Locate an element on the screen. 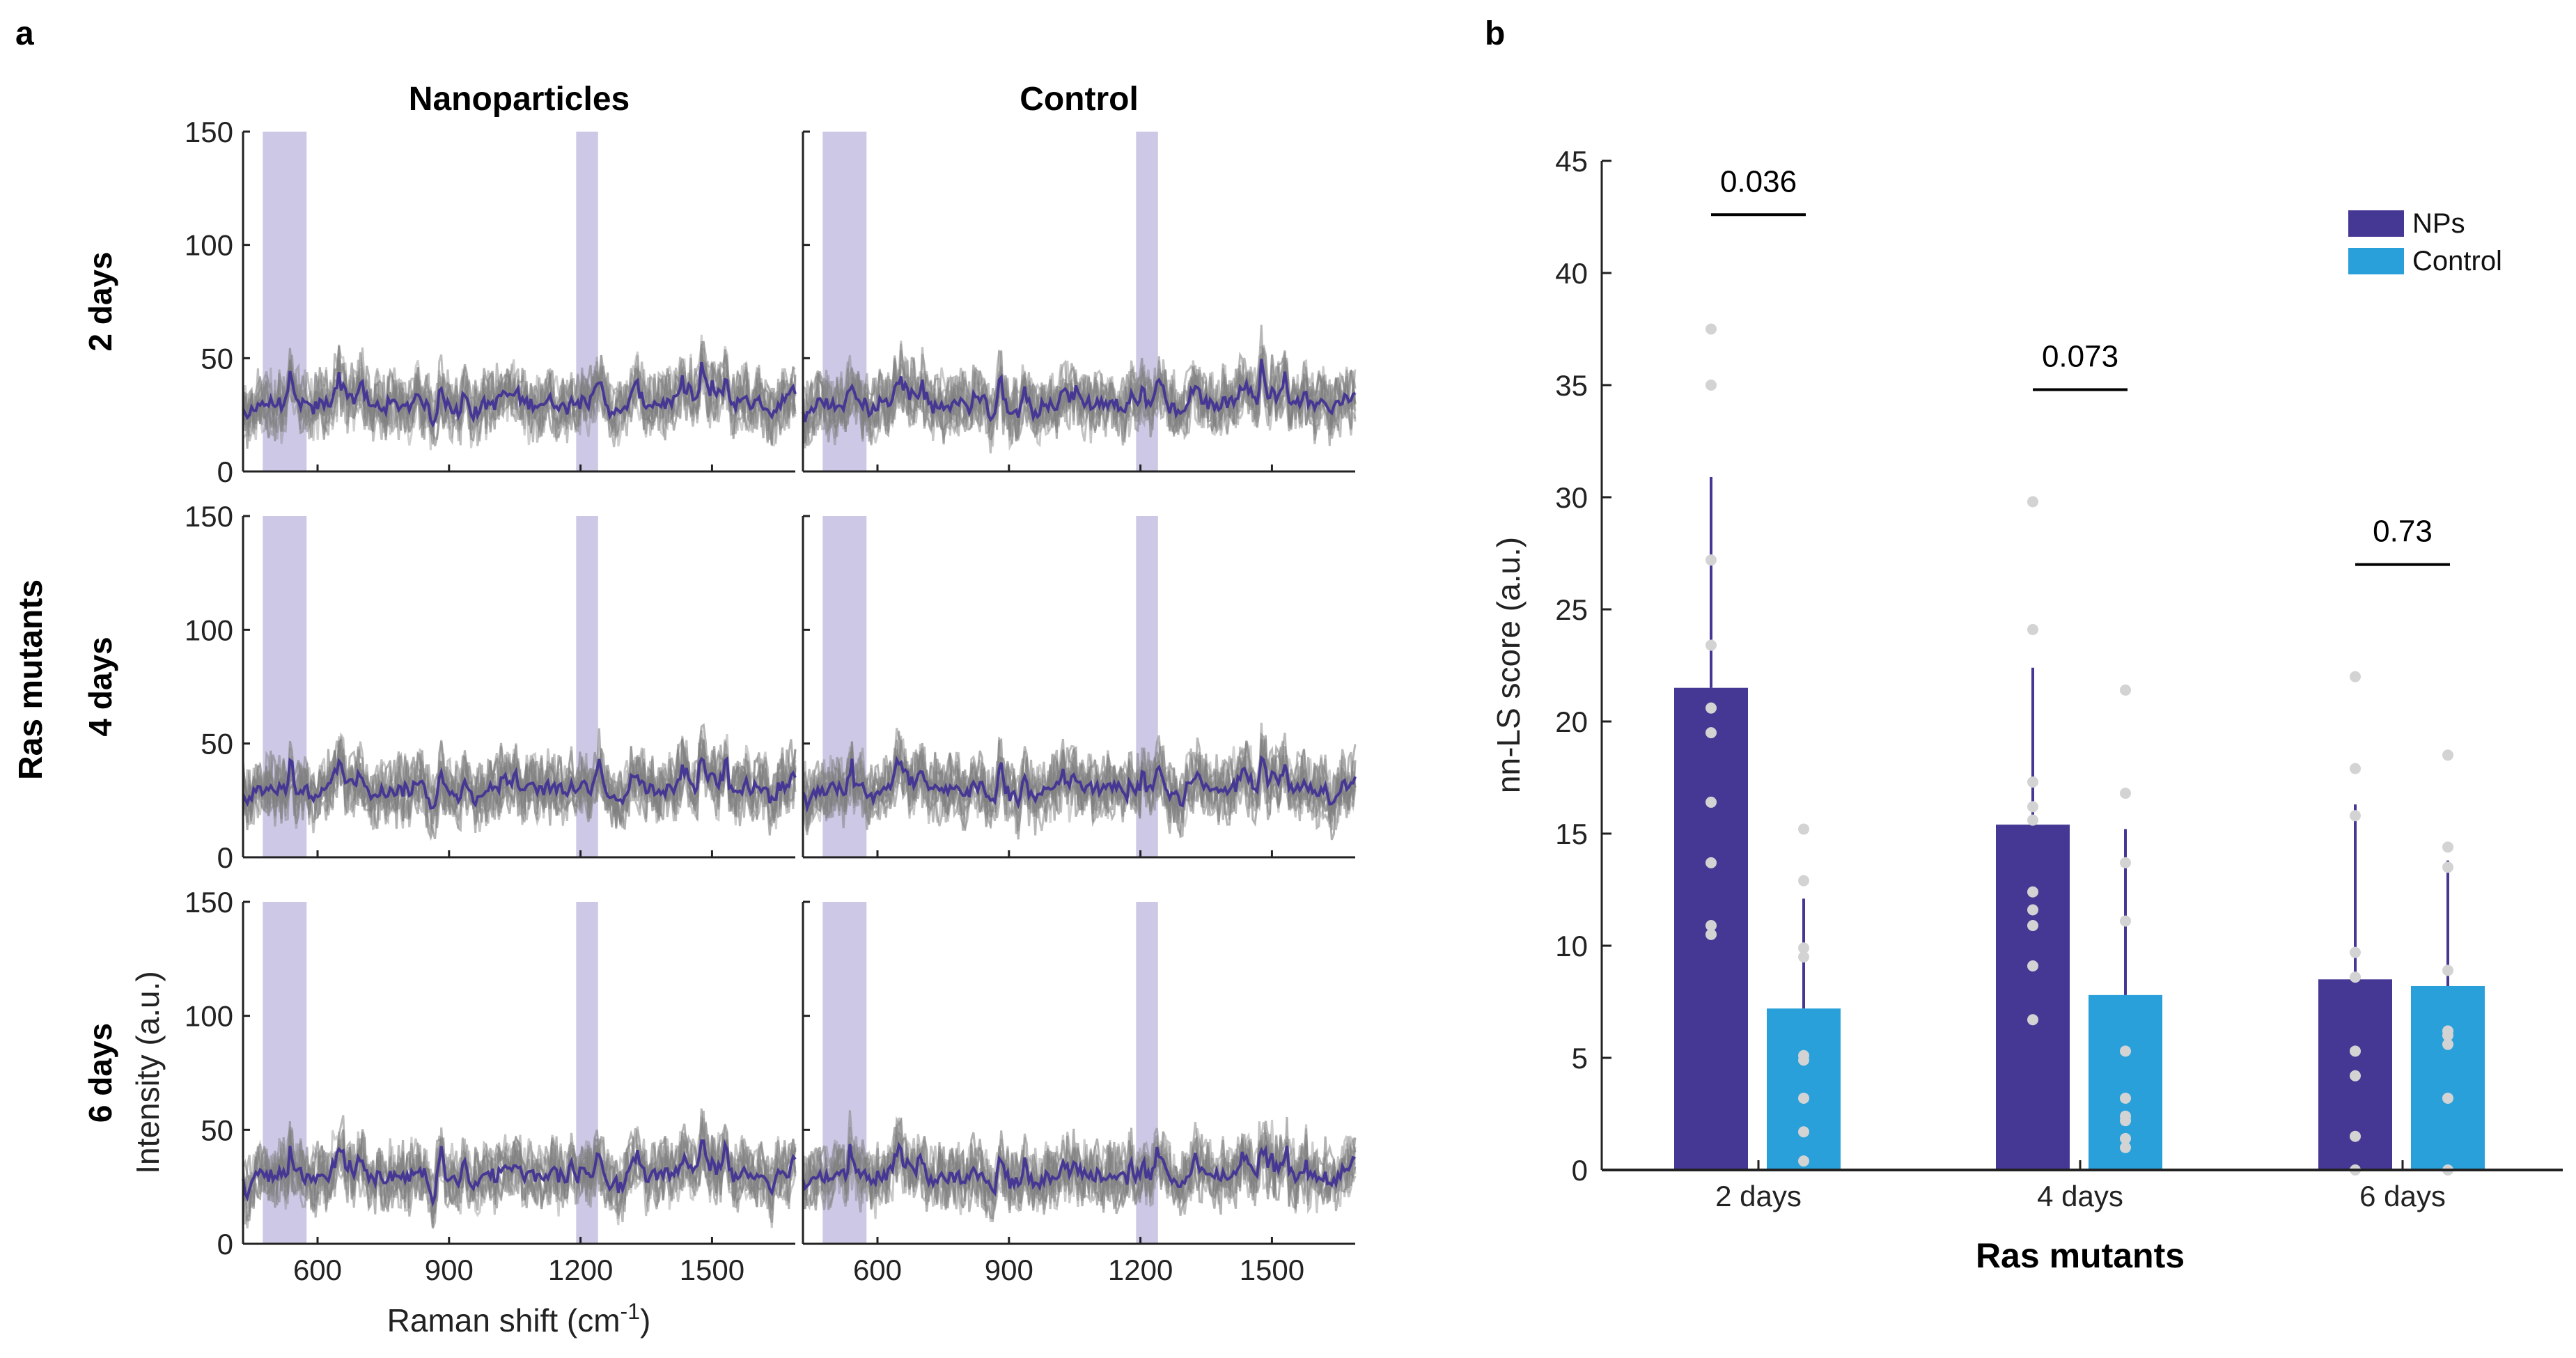  legend-label: NPs is located at coordinates (2438, 224).